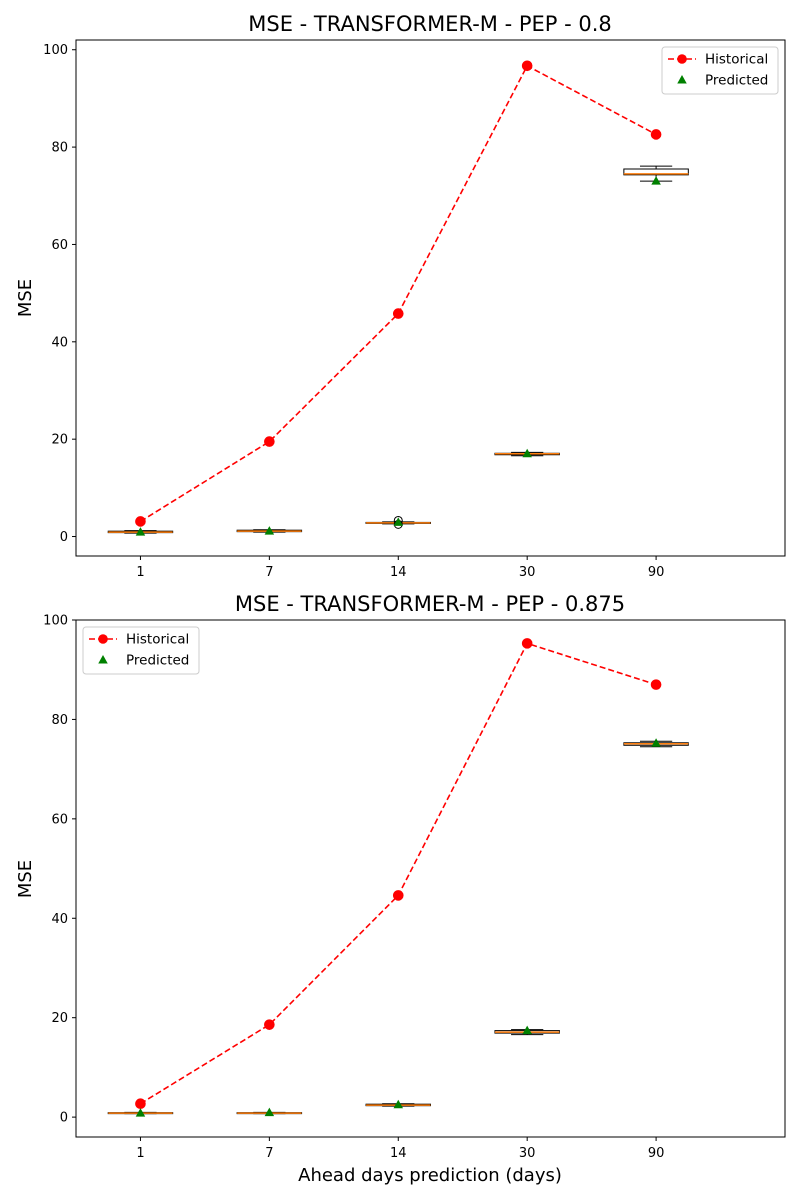 This screenshot has width=800, height=1200. I want to click on box-body, so click(656, 172).